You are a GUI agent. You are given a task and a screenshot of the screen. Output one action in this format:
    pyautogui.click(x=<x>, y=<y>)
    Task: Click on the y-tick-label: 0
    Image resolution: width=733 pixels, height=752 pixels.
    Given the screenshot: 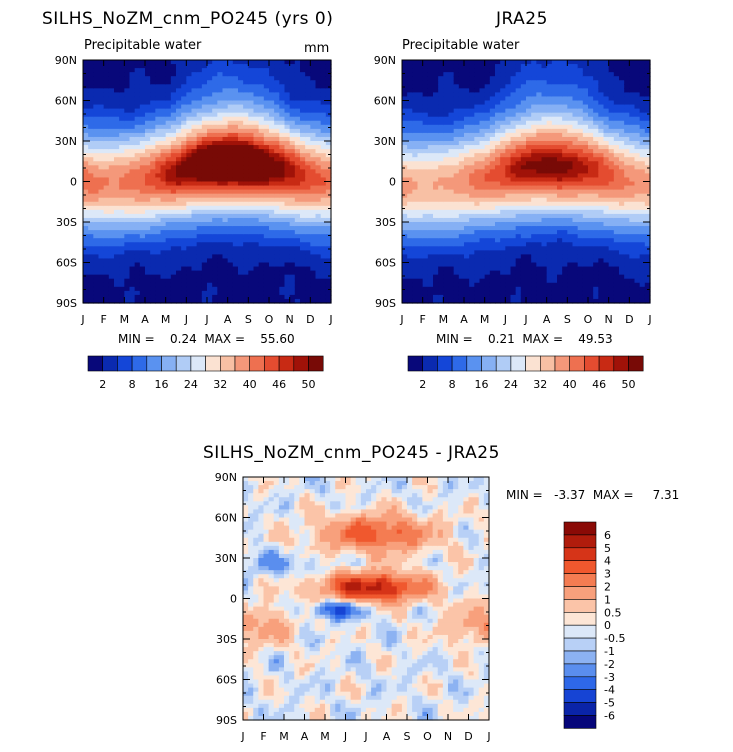 What is the action you would take?
    pyautogui.click(x=73, y=182)
    